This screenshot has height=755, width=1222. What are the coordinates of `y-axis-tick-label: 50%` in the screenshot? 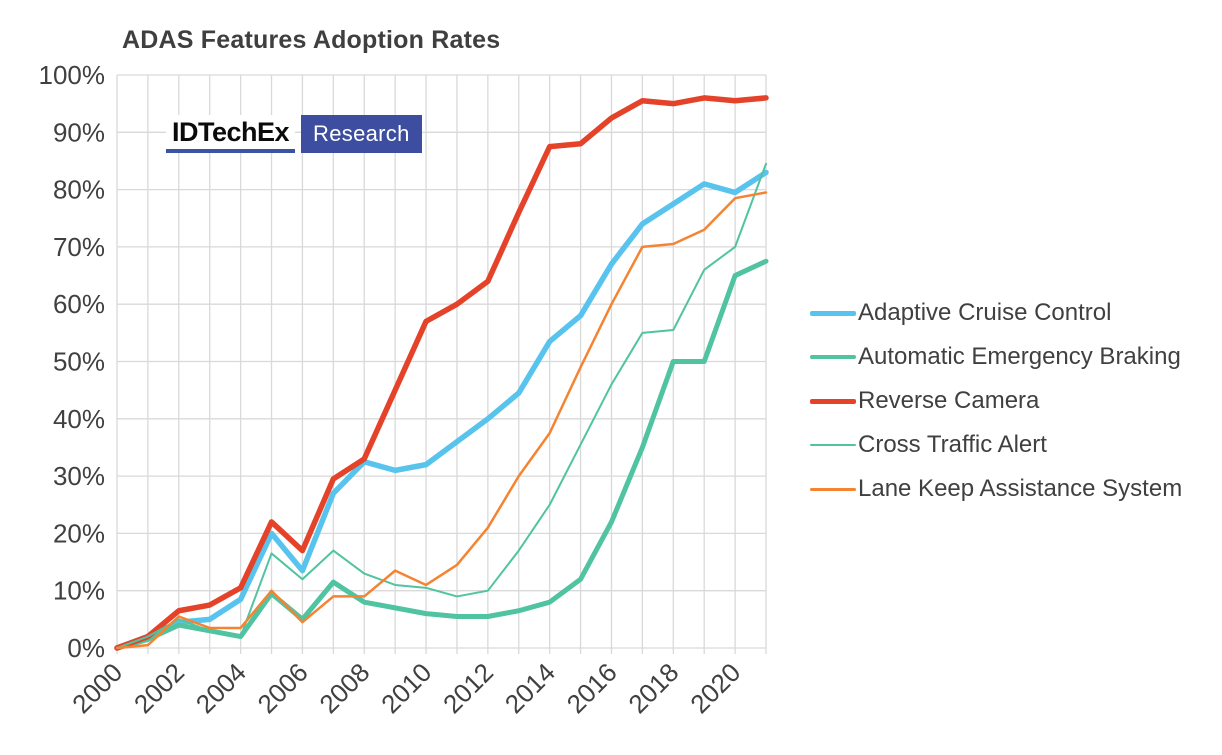 It's located at (79, 362).